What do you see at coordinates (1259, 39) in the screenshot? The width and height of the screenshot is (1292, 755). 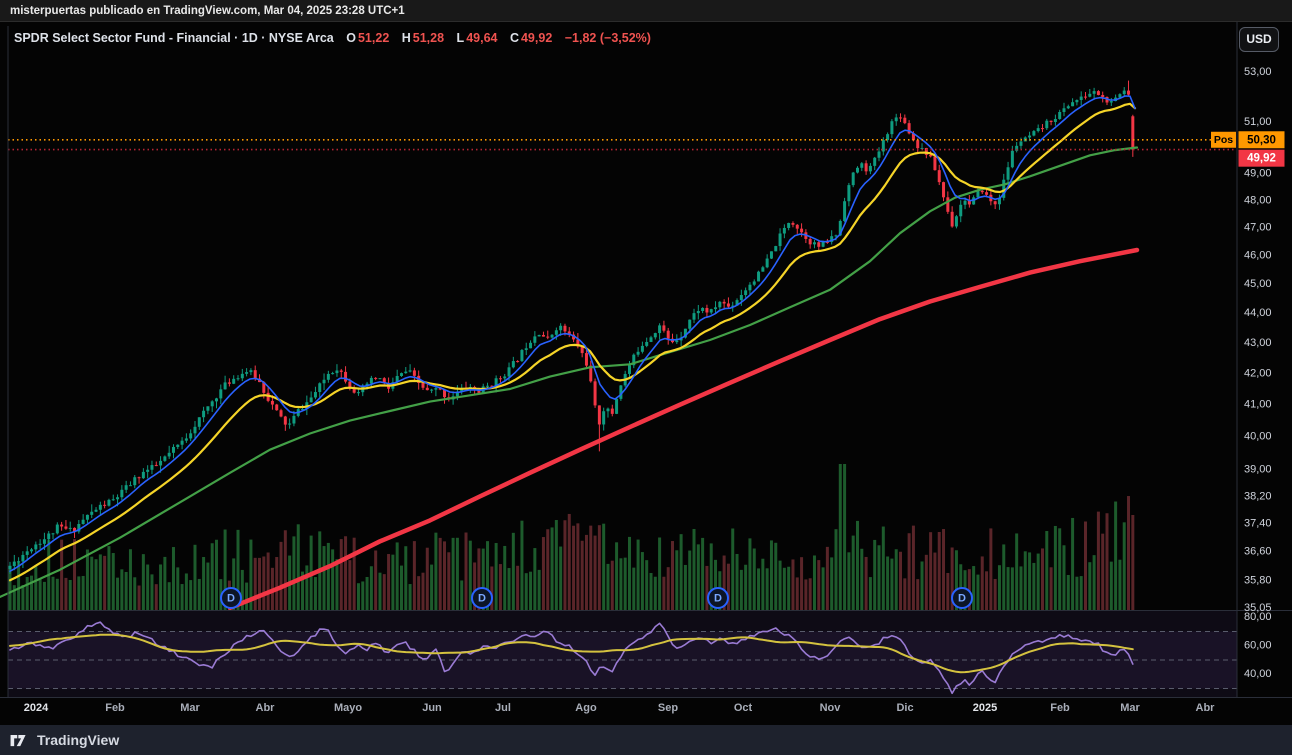 I see `currency-toggle-button: USD` at bounding box center [1259, 39].